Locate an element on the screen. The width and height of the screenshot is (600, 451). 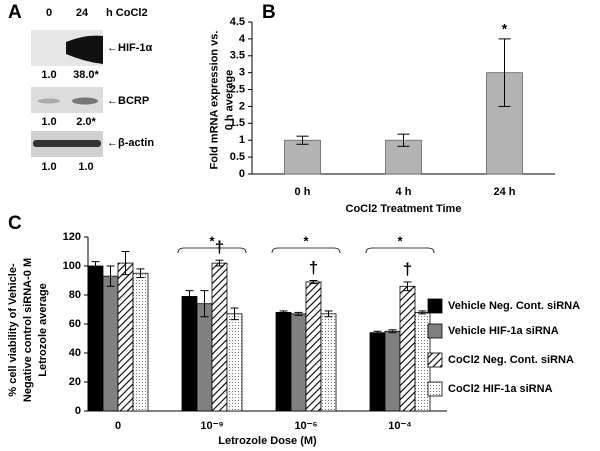
blot-row-label: ←β-actin is located at coordinates (130, 143).